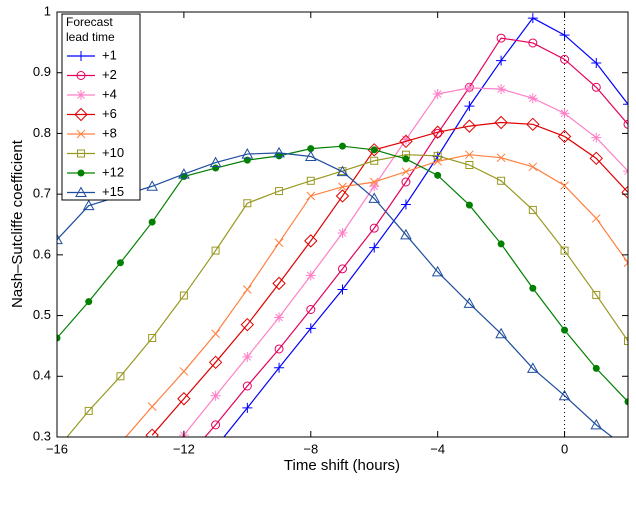 This screenshot has width=636, height=506. Describe the element at coordinates (437, 448) in the screenshot. I see `x-tick-label: −4` at that location.